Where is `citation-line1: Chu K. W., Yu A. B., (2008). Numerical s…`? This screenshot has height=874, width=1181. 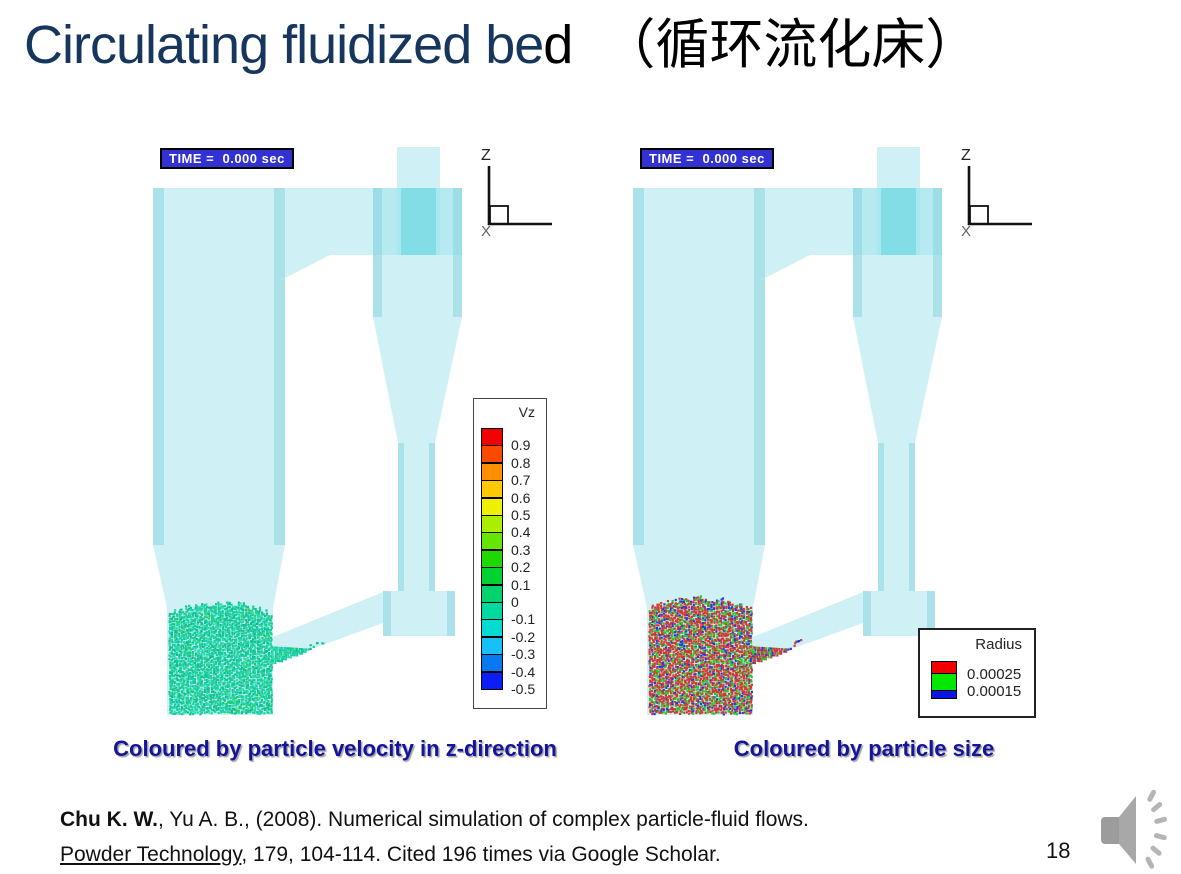
citation-line1: Chu K. W., Yu A. B., (2008). Numerical s… is located at coordinates (434, 819).